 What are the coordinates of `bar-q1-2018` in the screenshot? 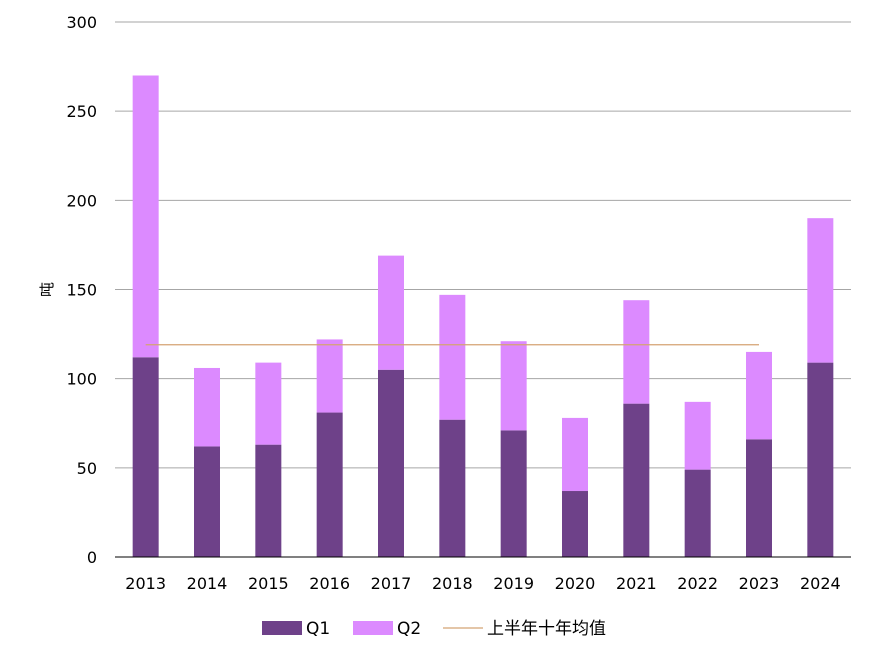 It's located at (452, 488).